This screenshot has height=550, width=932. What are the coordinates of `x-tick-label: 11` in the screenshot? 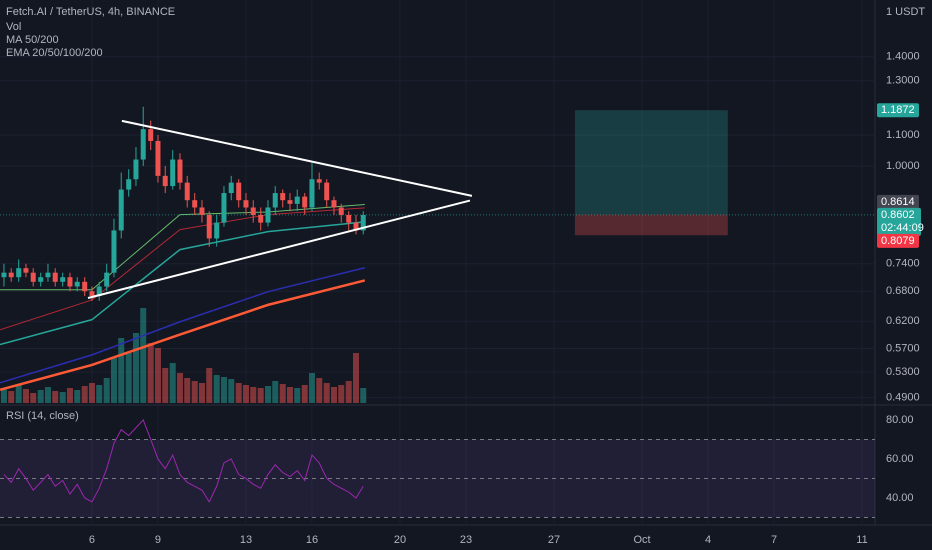 It's located at (861, 540).